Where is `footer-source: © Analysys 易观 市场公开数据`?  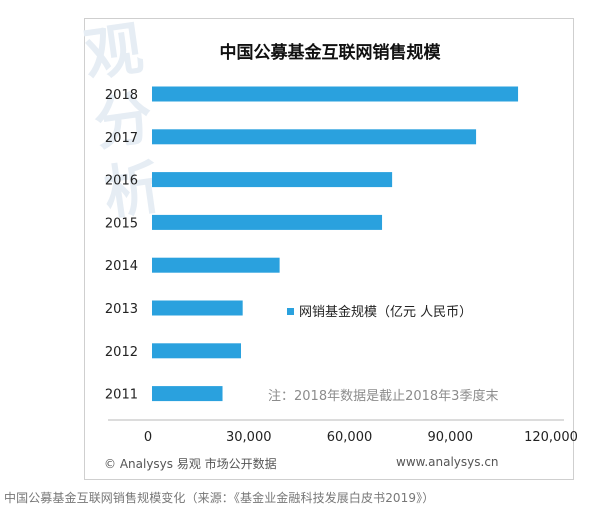
footer-source: © Analysys 易观 市场公开数据 is located at coordinates (190, 464).